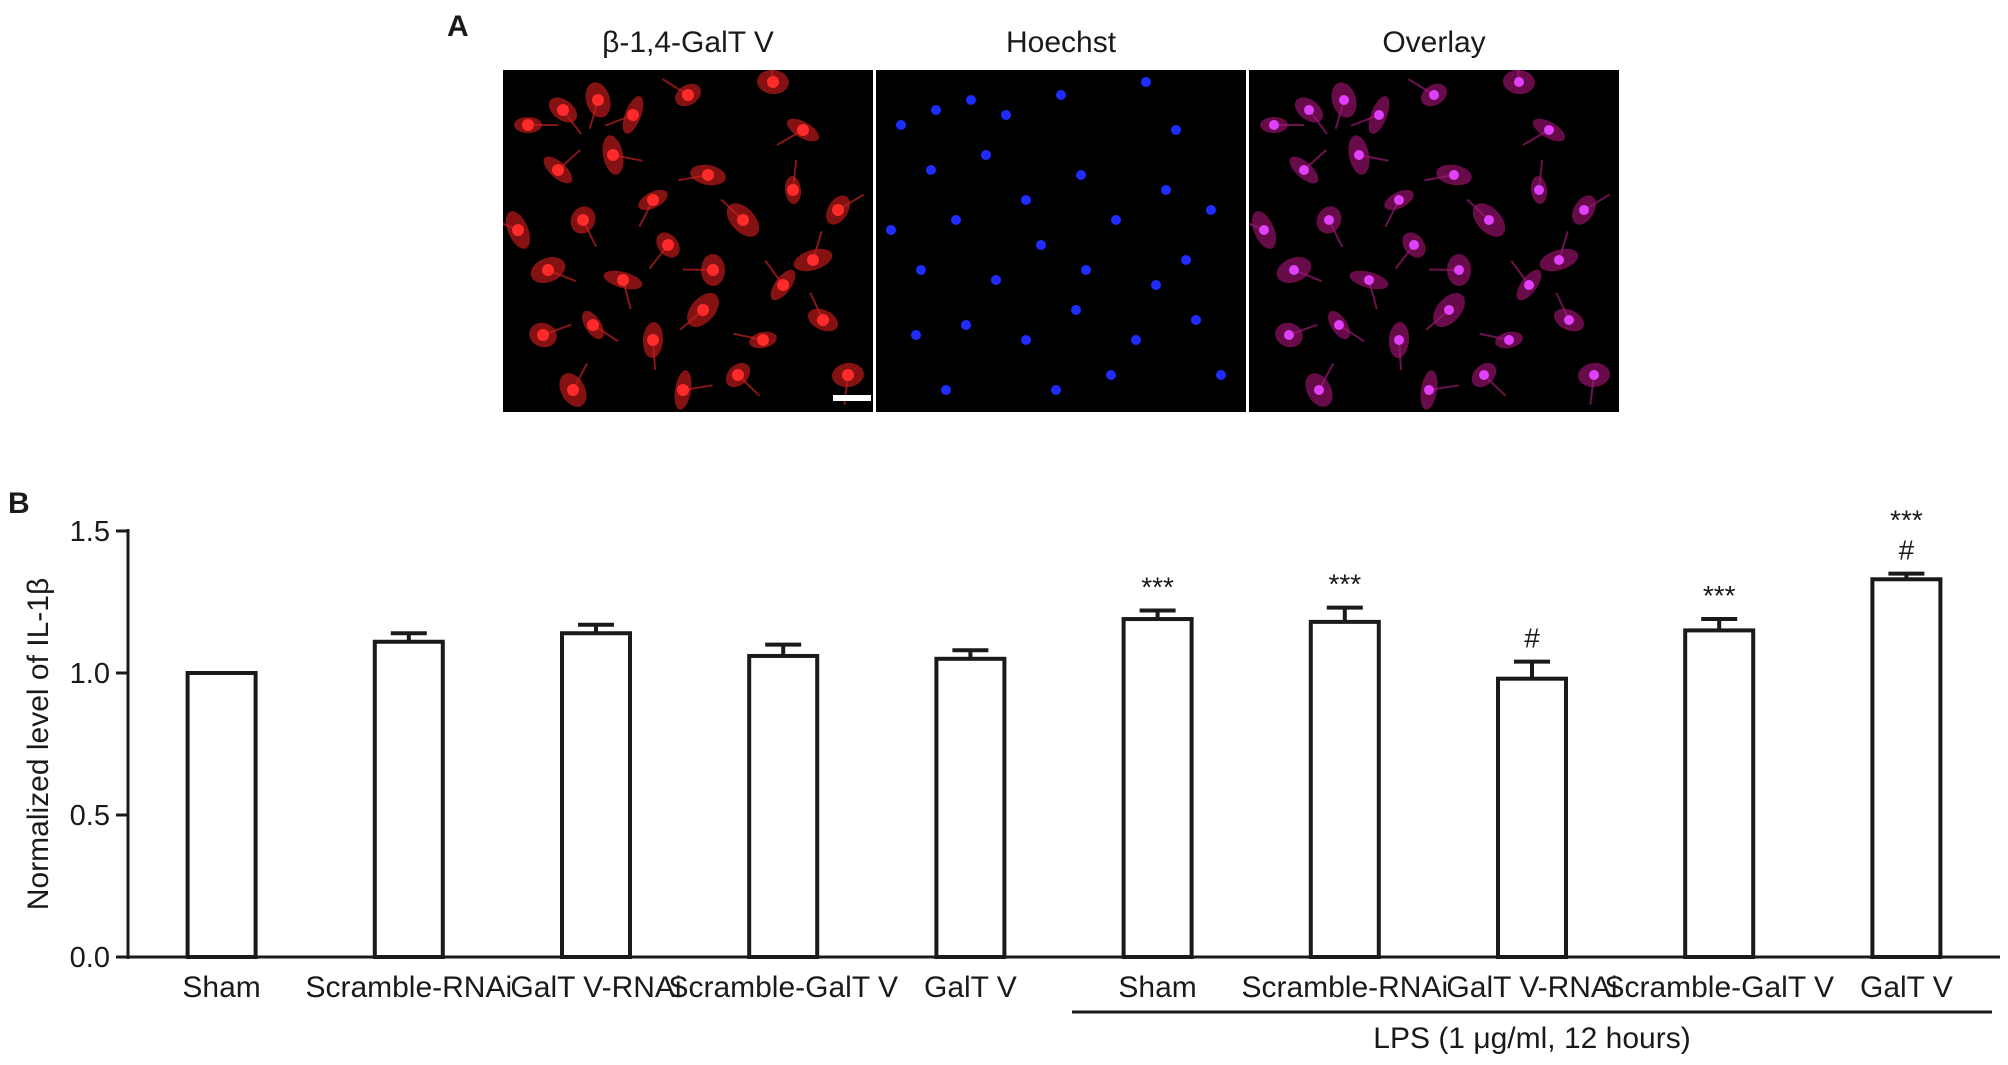 This screenshot has height=1065, width=2008. Describe the element at coordinates (90, 674) in the screenshot. I see `y-tick-label: 1.0` at that location.